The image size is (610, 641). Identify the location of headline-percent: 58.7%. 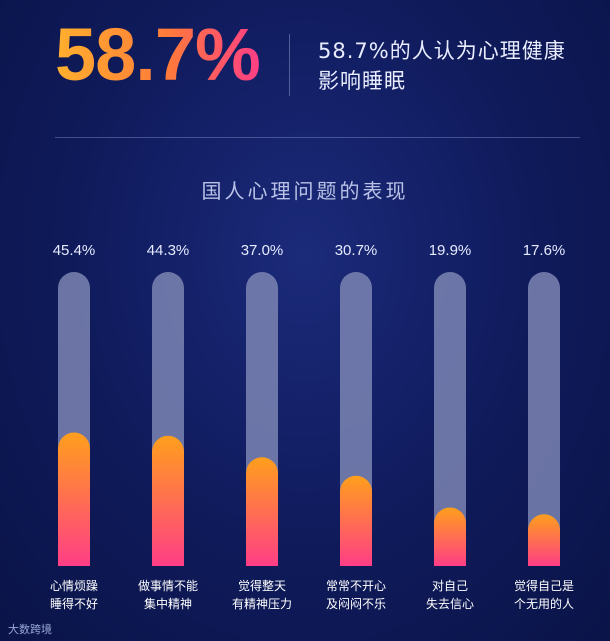
(158, 54).